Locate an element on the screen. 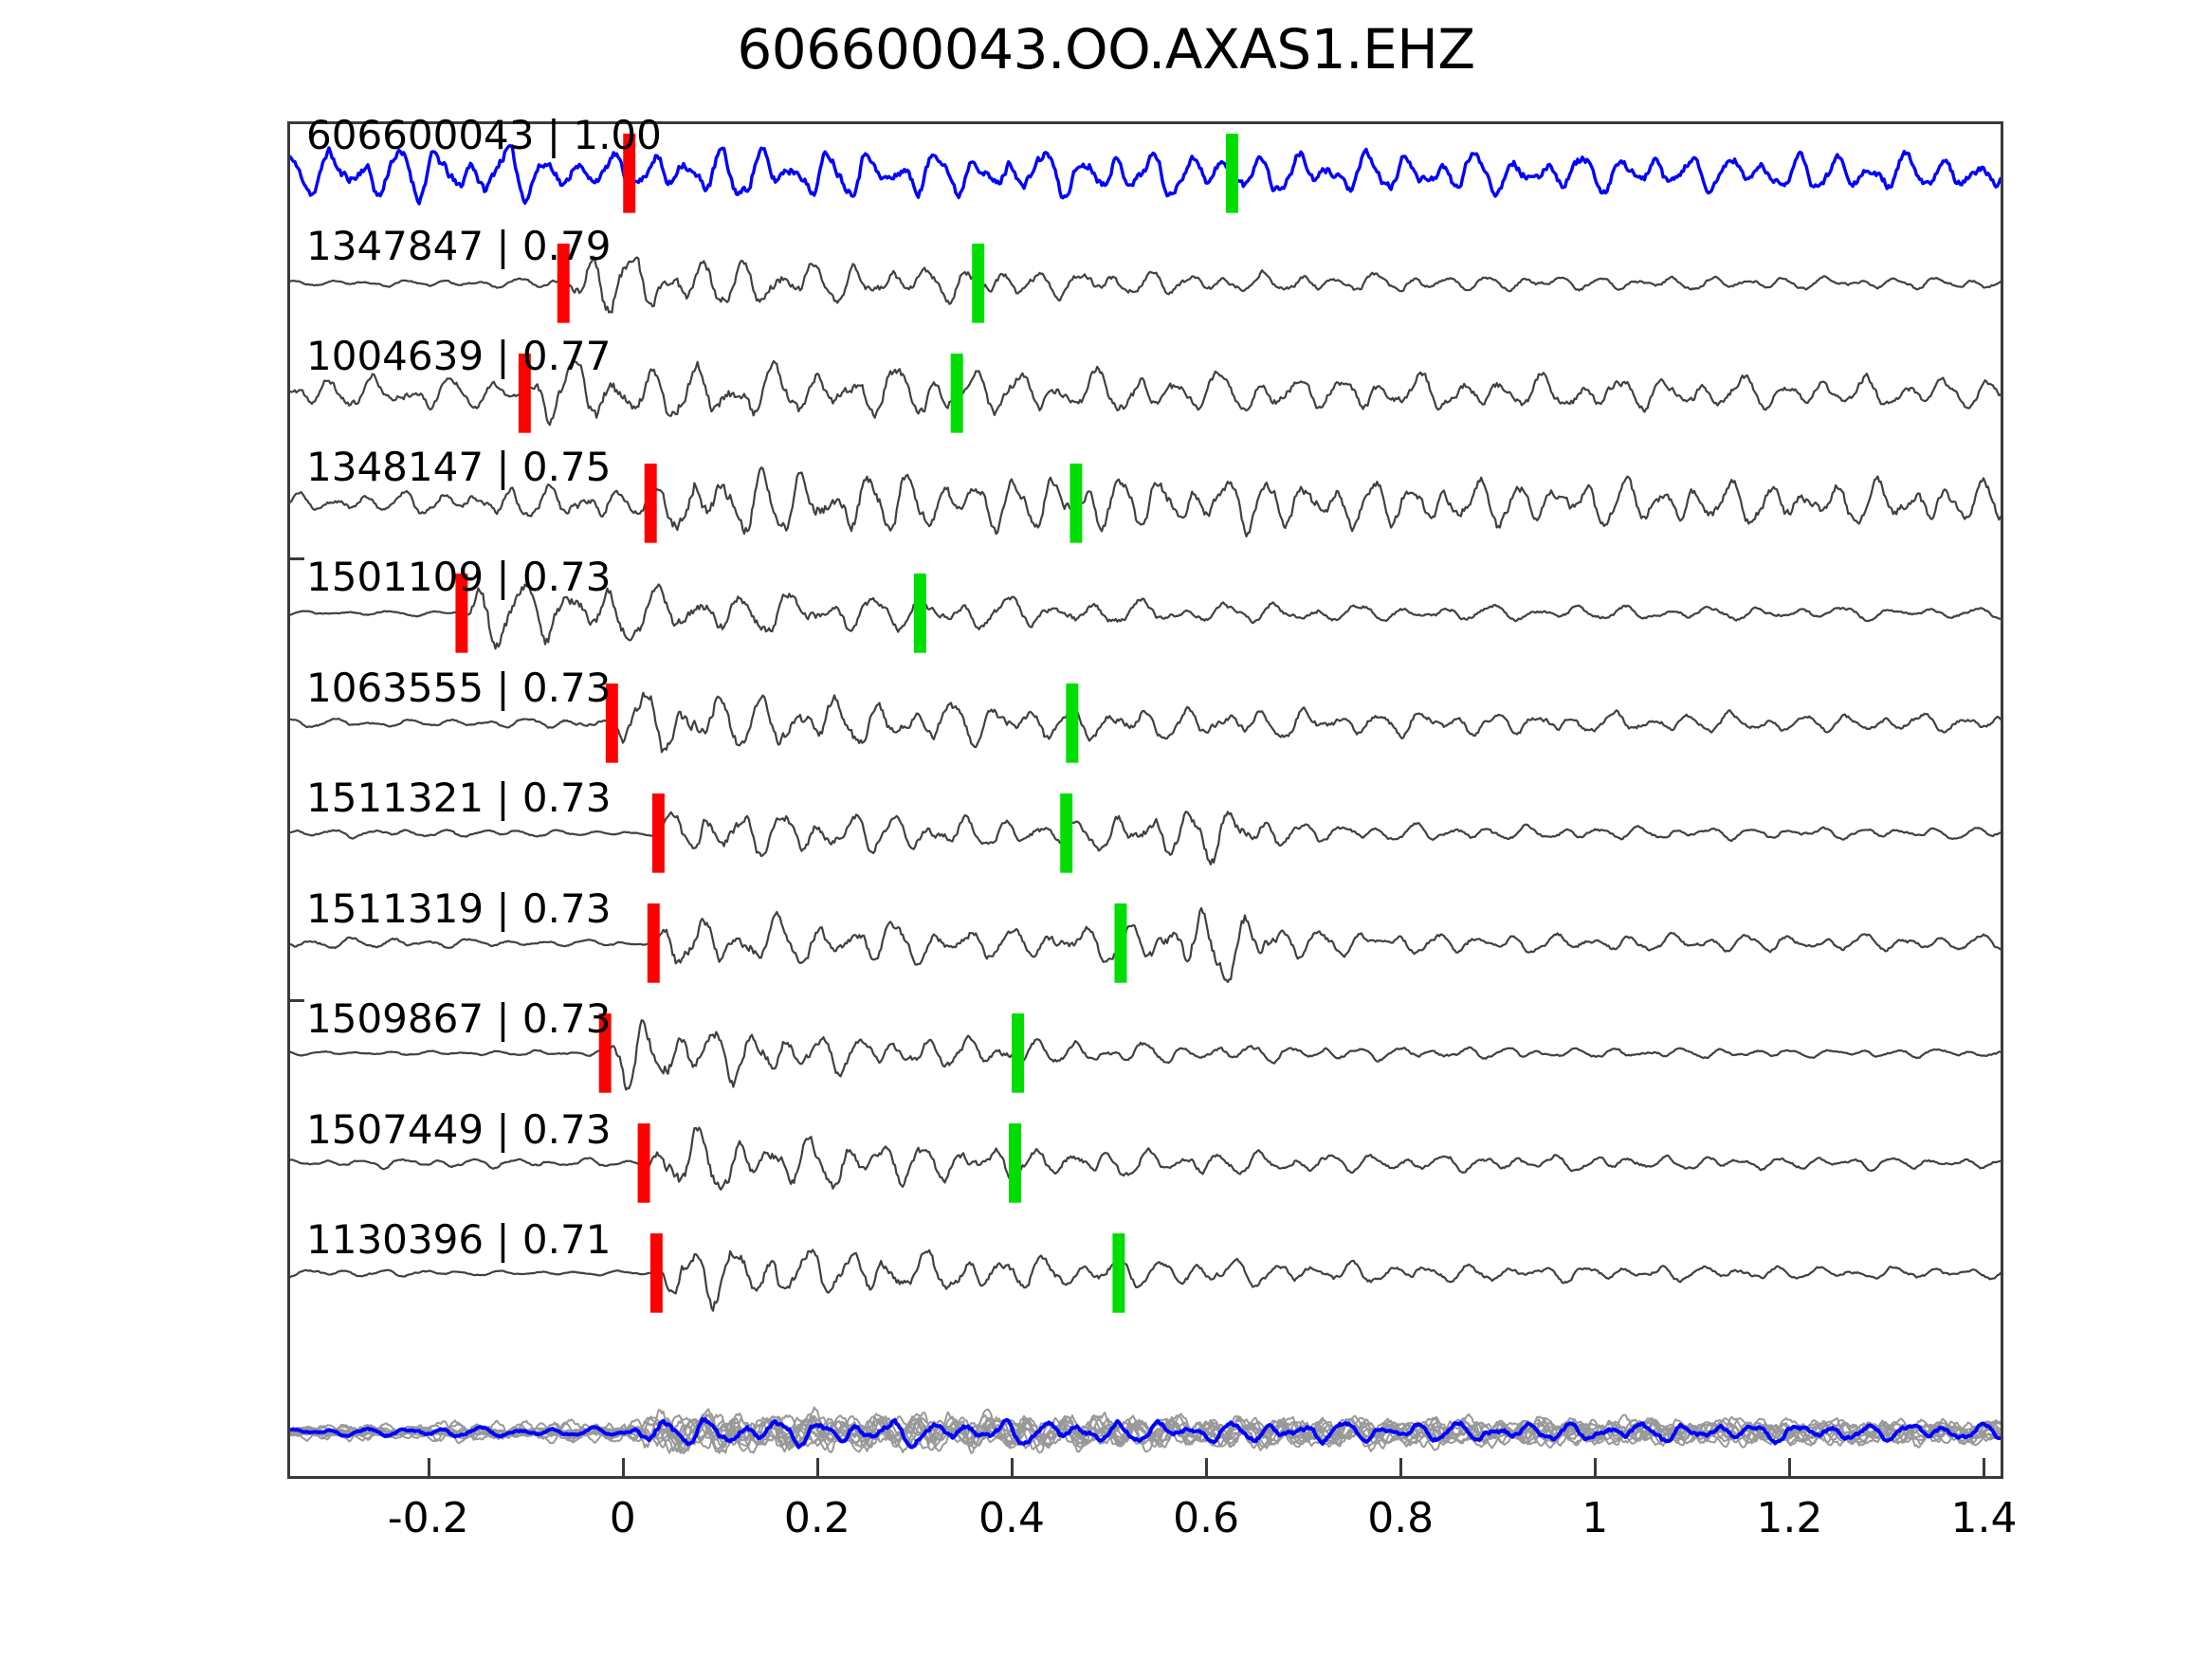 This screenshot has height=1659, width=2212. row-label-1130396: 1130396 | 0.71 is located at coordinates (459, 1239).